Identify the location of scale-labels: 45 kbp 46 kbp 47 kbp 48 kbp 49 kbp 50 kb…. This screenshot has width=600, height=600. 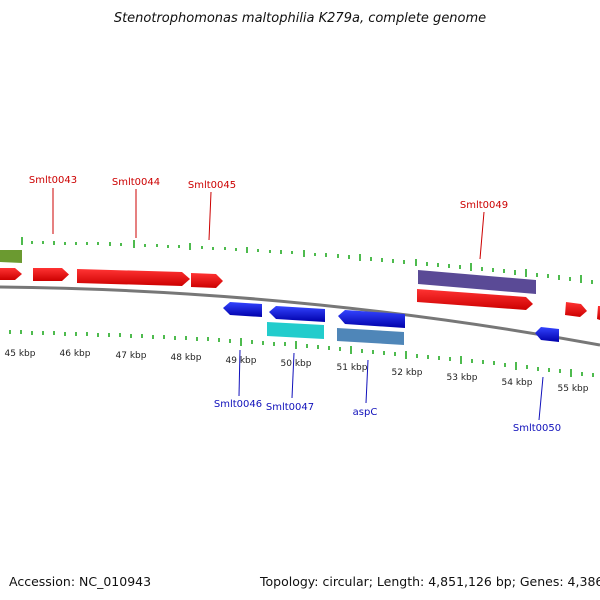
(297, 371).